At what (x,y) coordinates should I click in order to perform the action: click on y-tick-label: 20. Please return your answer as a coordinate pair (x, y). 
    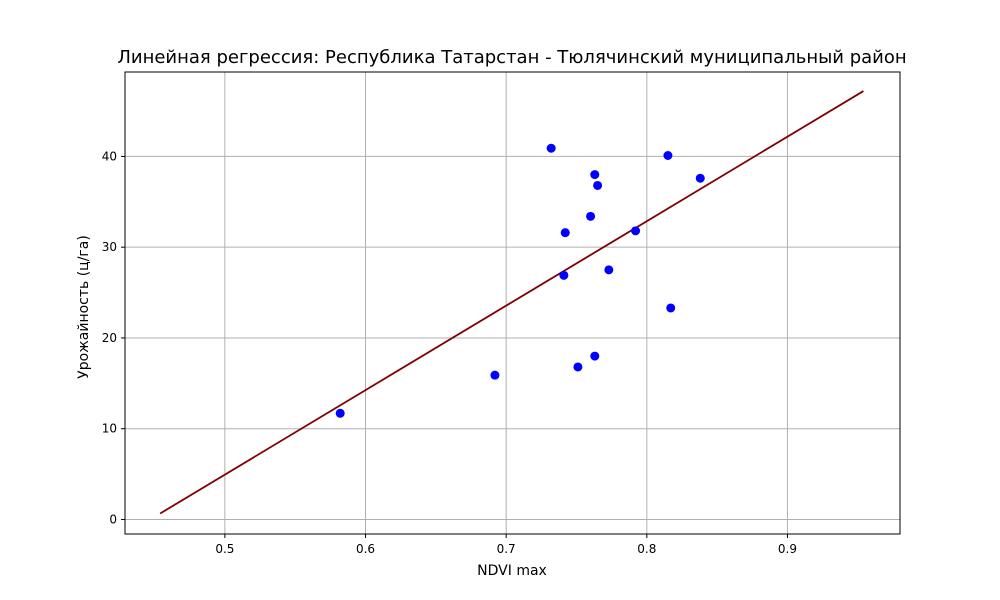
    Looking at the image, I should click on (109, 338).